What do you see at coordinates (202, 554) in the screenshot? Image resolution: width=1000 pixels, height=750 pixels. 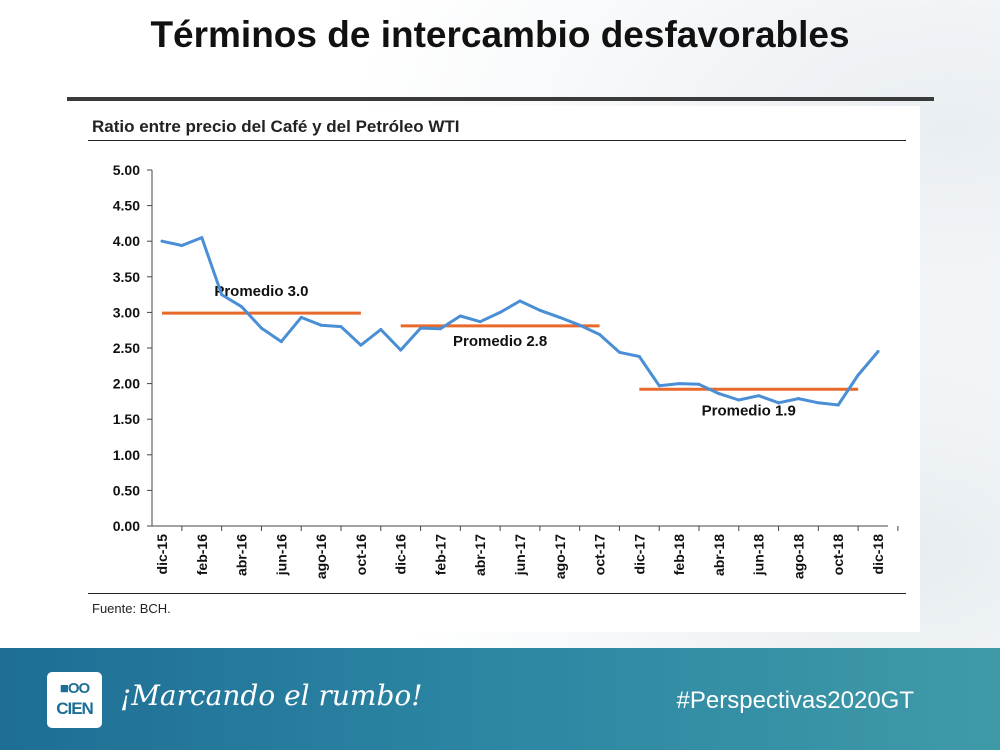 I see `x-tick-label: feb-16` at bounding box center [202, 554].